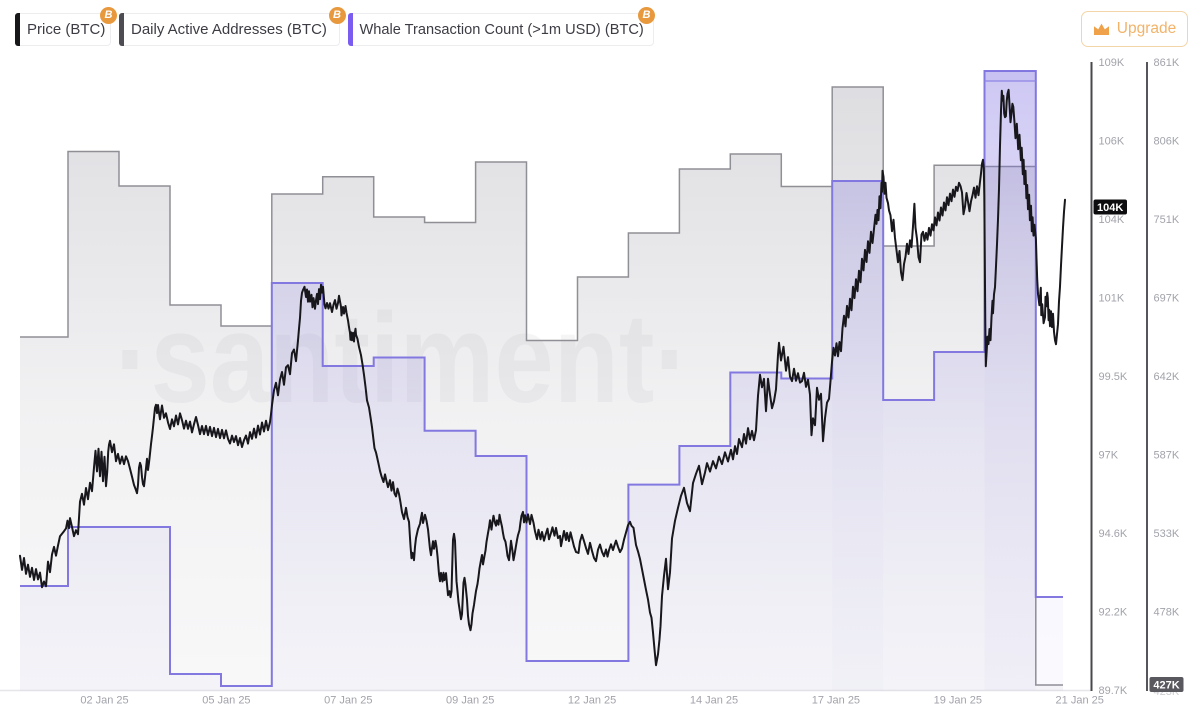  I want to click on svg-text: 806K, so click(1167, 142).